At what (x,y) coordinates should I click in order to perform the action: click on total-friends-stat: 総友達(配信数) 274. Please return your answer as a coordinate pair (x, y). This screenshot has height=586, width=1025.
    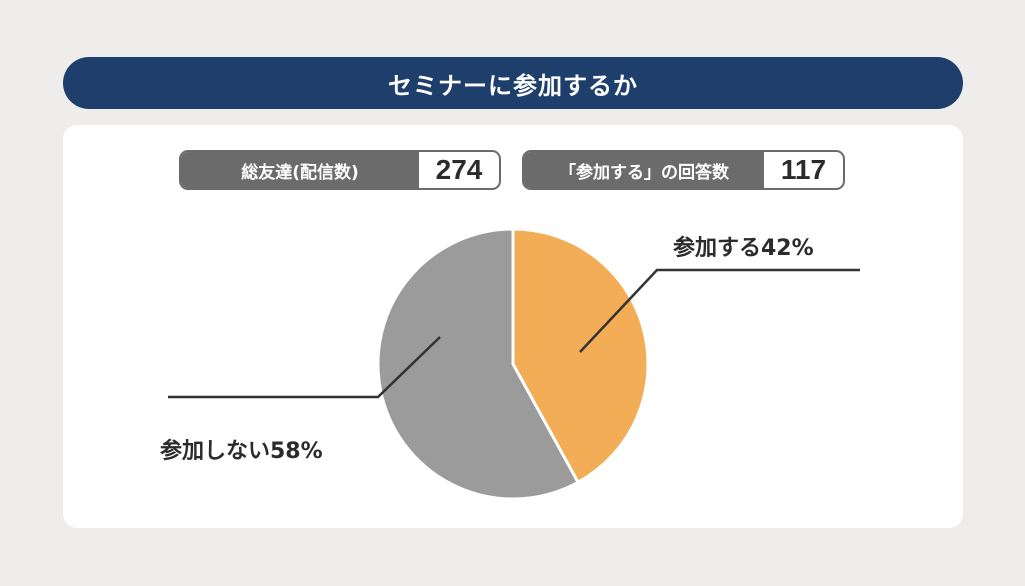
    Looking at the image, I should click on (340, 170).